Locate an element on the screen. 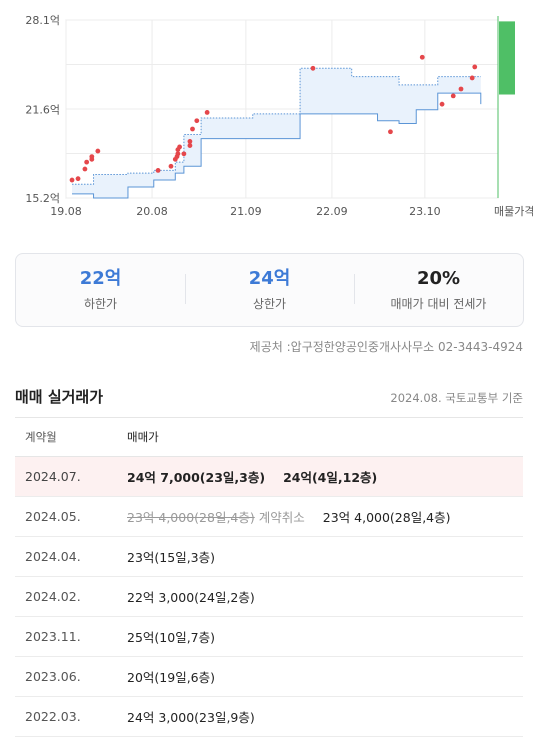 The height and width of the screenshot is (737, 533). x-tick-label: 22.09 is located at coordinates (332, 211).